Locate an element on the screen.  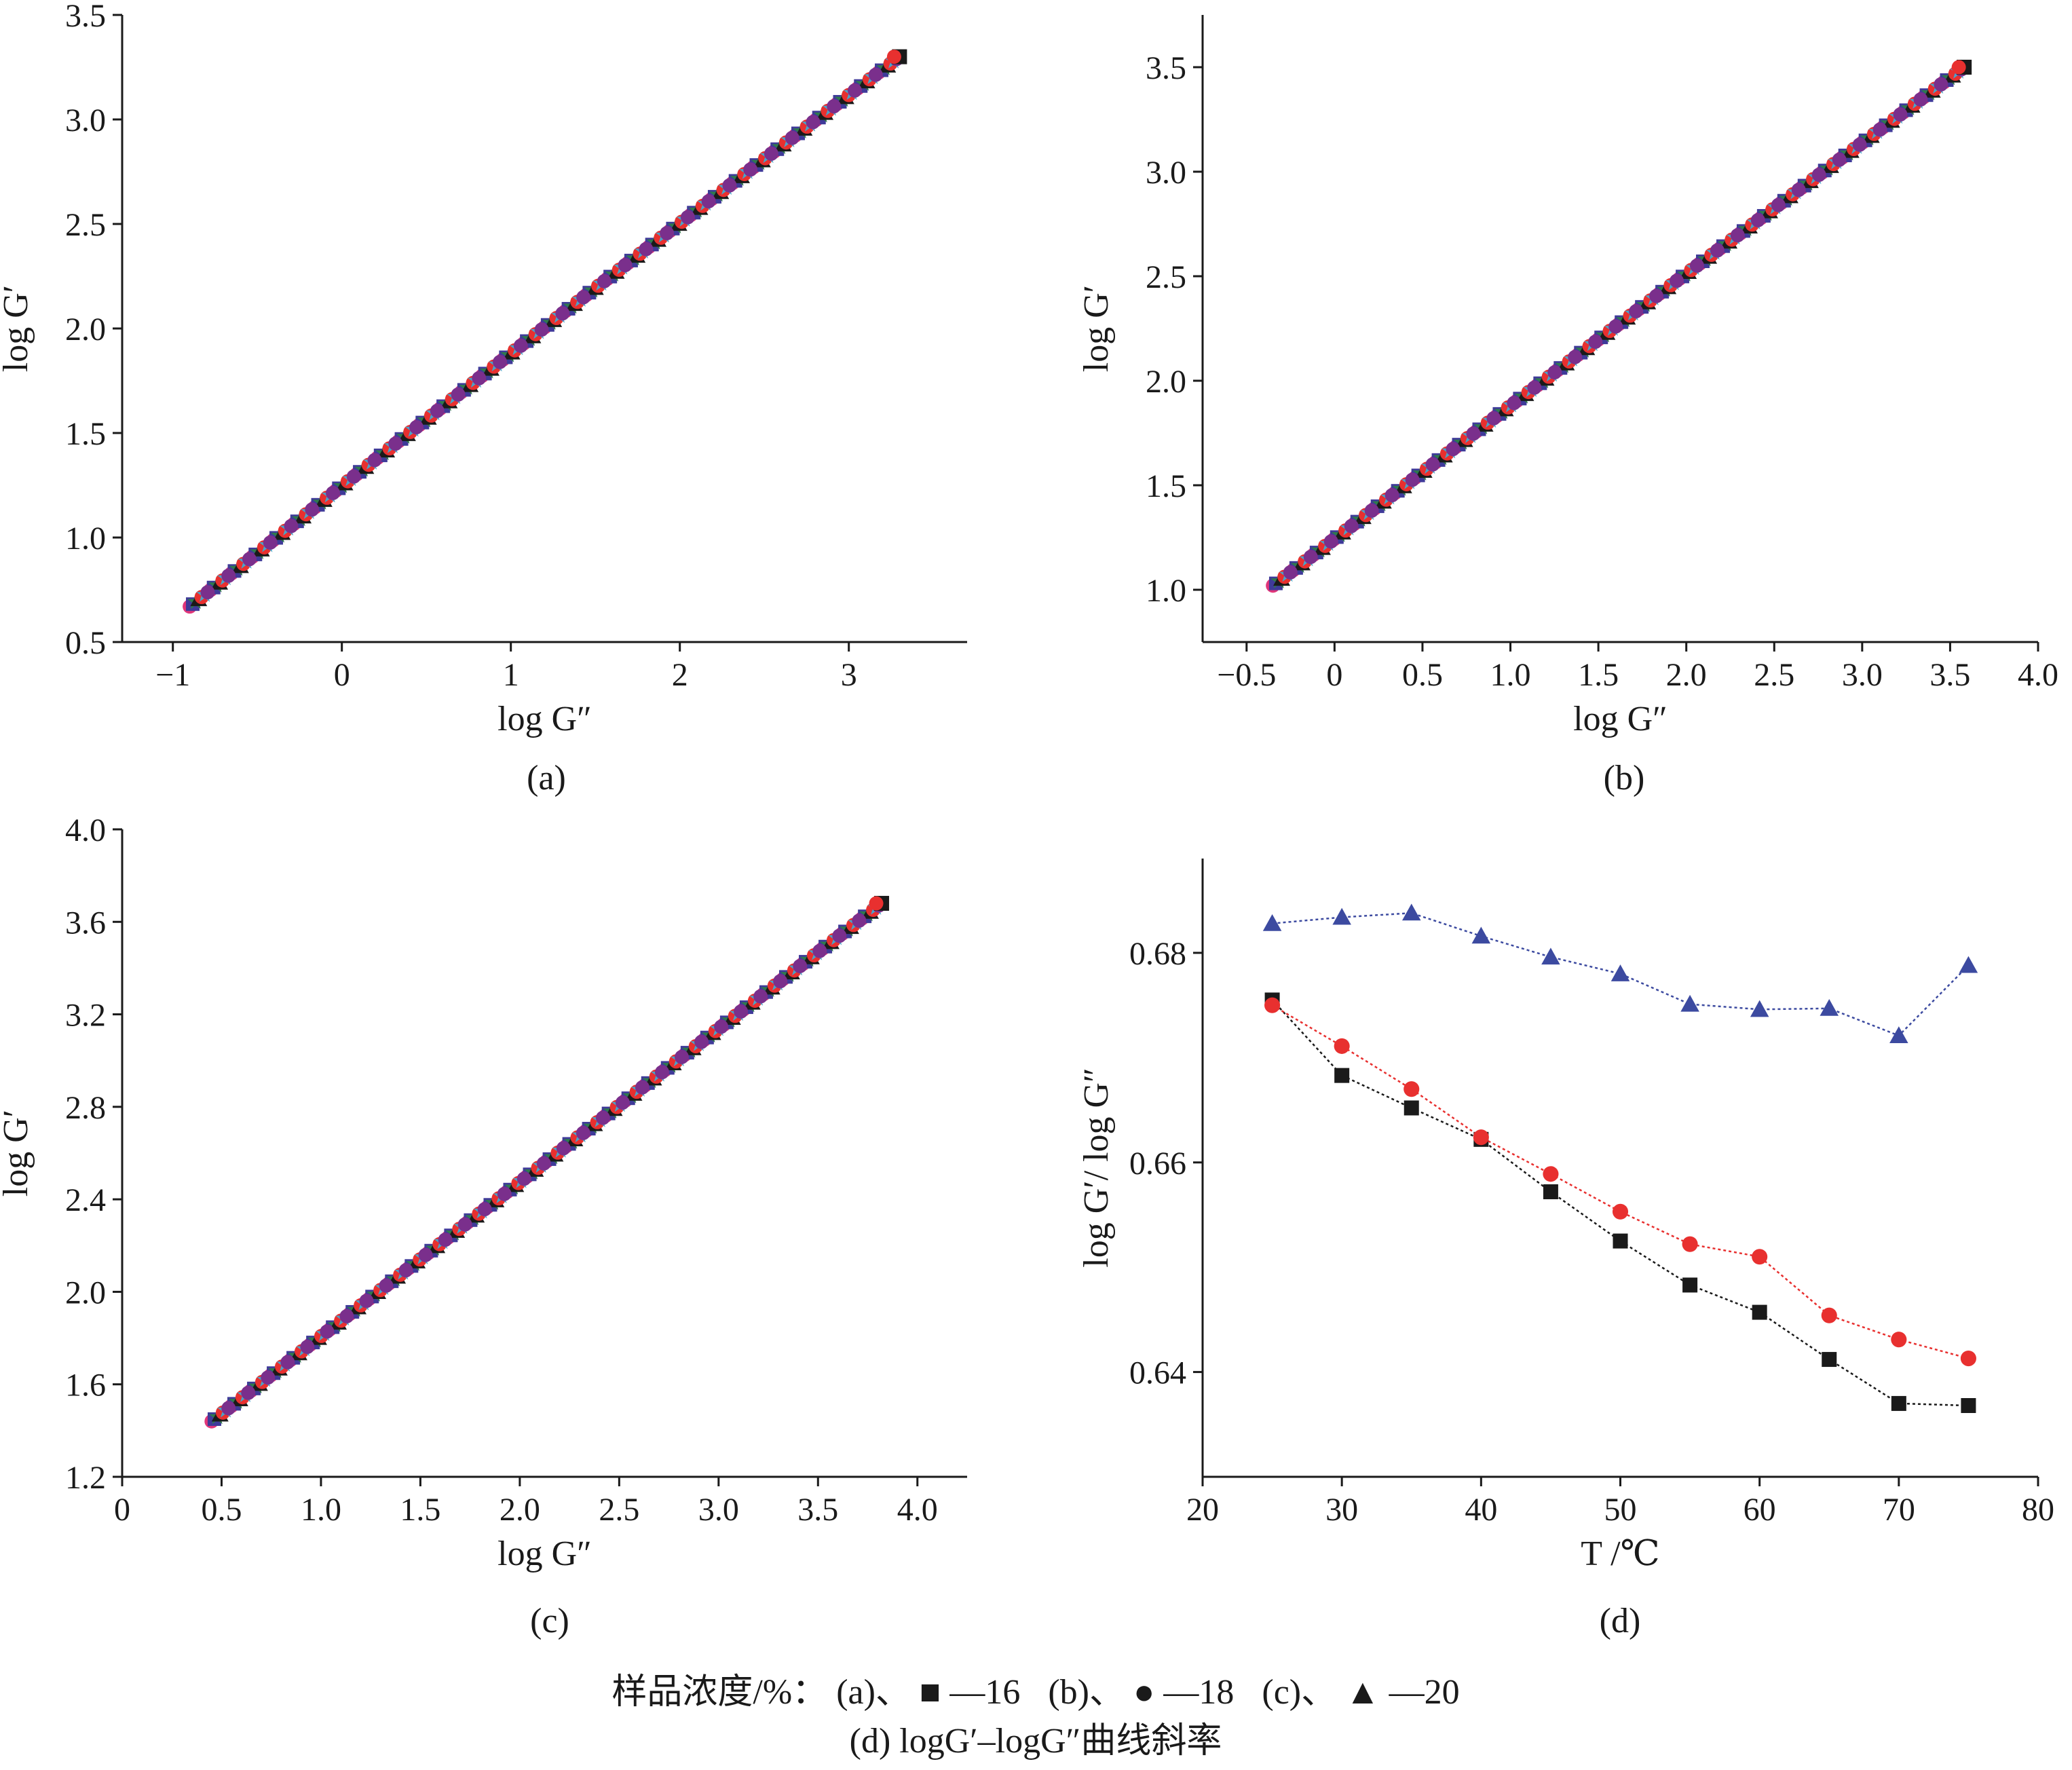
y-tick-label: 2.4 is located at coordinates (85, 1200).